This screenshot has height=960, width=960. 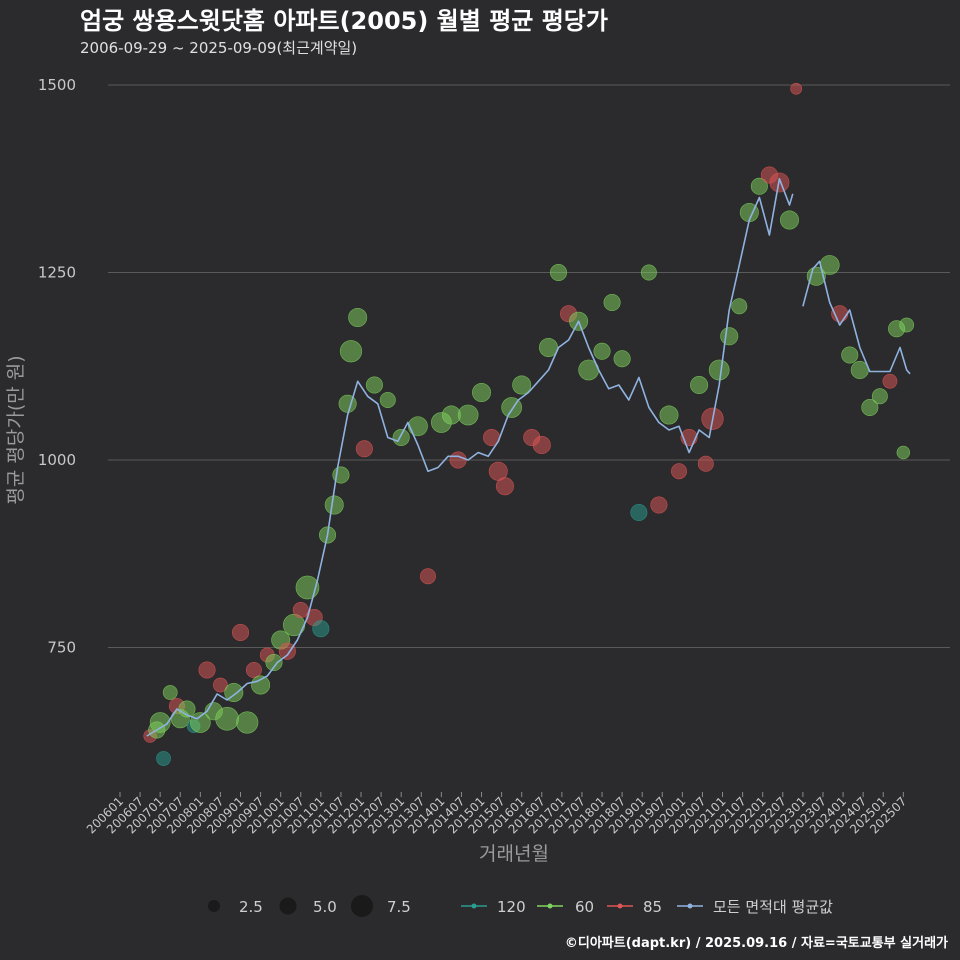 I want to click on y-tick-750: 750, so click(x=61, y=648).